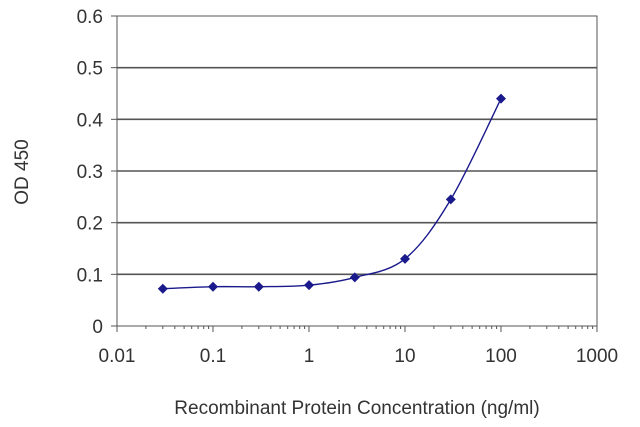 This screenshot has width=640, height=427. What do you see at coordinates (90, 17) in the screenshot?
I see `y-tick-label: 0.6` at bounding box center [90, 17].